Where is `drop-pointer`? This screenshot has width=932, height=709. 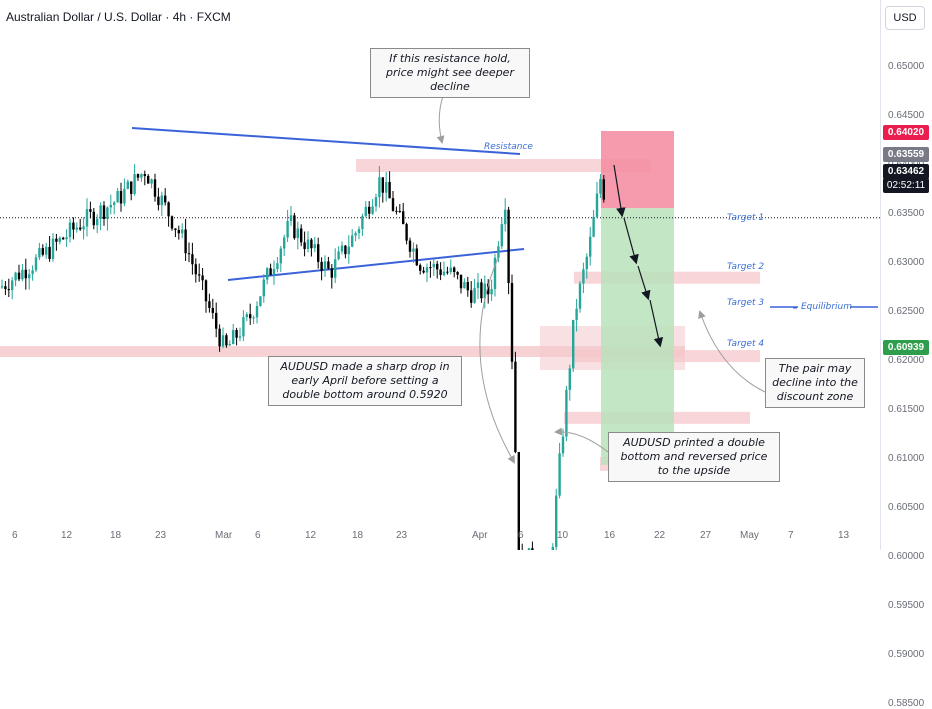 drop-pointer is located at coordinates (497, 360).